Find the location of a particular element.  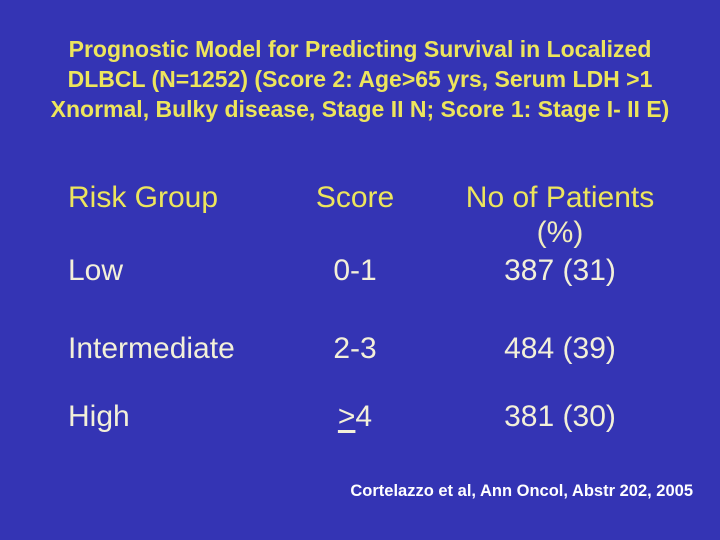

score-value: >4 is located at coordinates (355, 417).